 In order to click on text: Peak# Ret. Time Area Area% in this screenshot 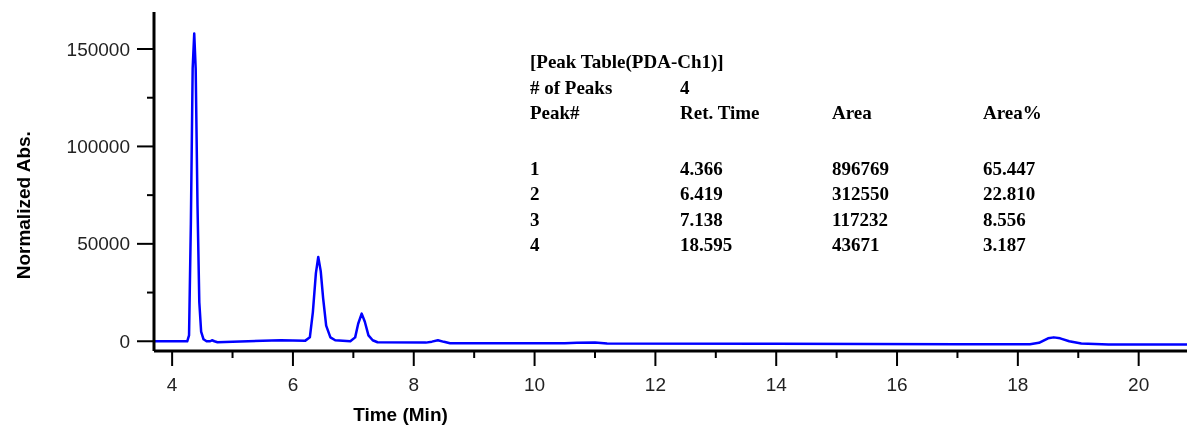, I will do `click(786, 112)`.